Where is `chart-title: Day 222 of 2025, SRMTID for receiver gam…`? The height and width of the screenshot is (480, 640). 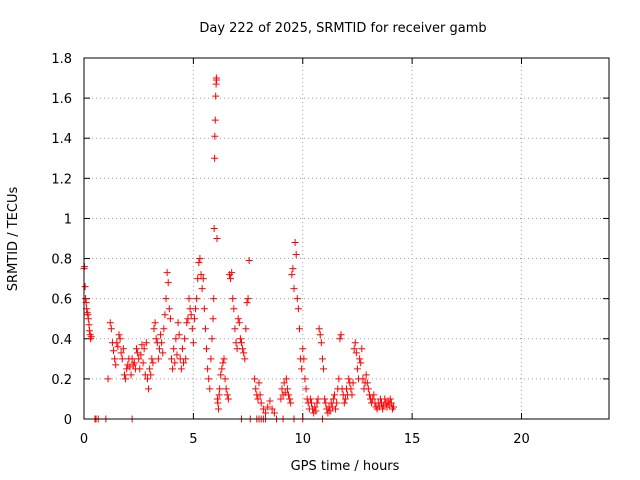 chart-title: Day 222 of 2025, SRMTID for receiver gam… is located at coordinates (342, 28).